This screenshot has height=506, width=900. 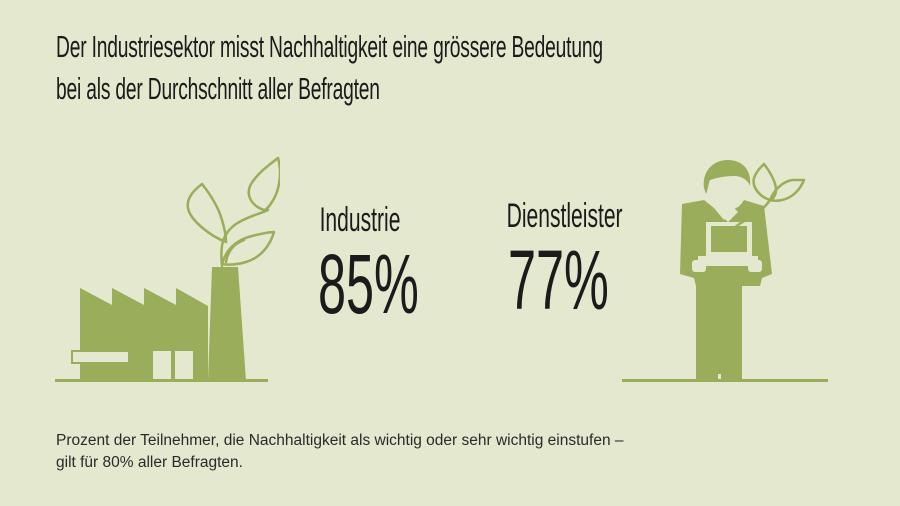 I want to click on stat-label: Dienstleister, so click(x=564, y=216).